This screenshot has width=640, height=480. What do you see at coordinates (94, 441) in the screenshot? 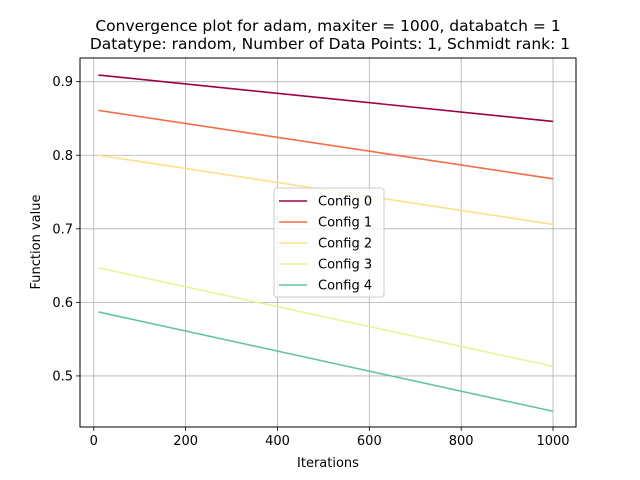
I see `x-tick-label: 0` at bounding box center [94, 441].